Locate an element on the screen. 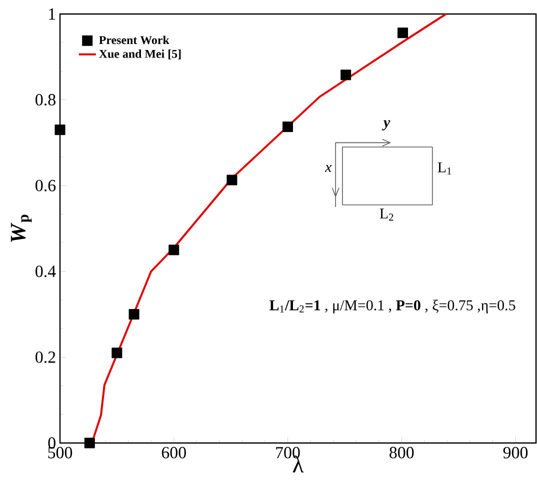  x-tick-label: 600 is located at coordinates (174, 452).